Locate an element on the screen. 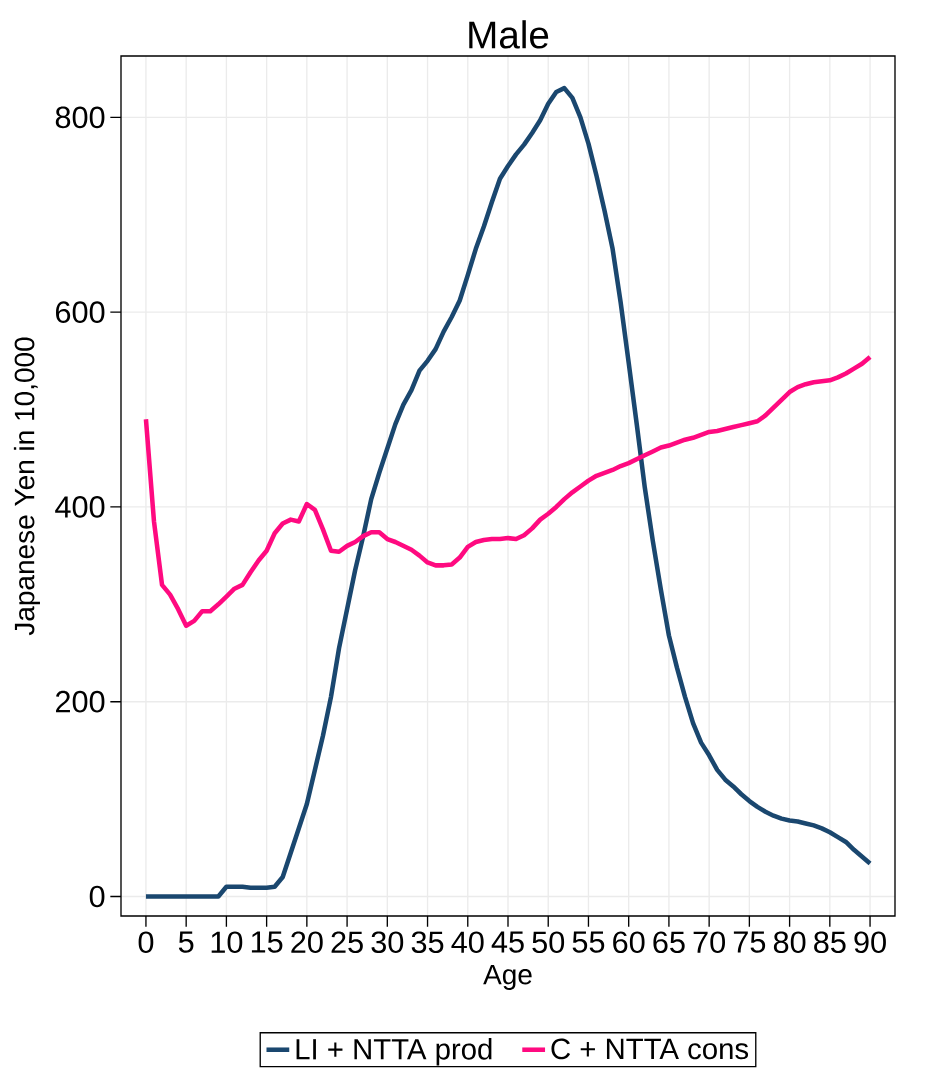 The height and width of the screenshot is (1071, 925). y-tick-label: 600 is located at coordinates (80, 312).